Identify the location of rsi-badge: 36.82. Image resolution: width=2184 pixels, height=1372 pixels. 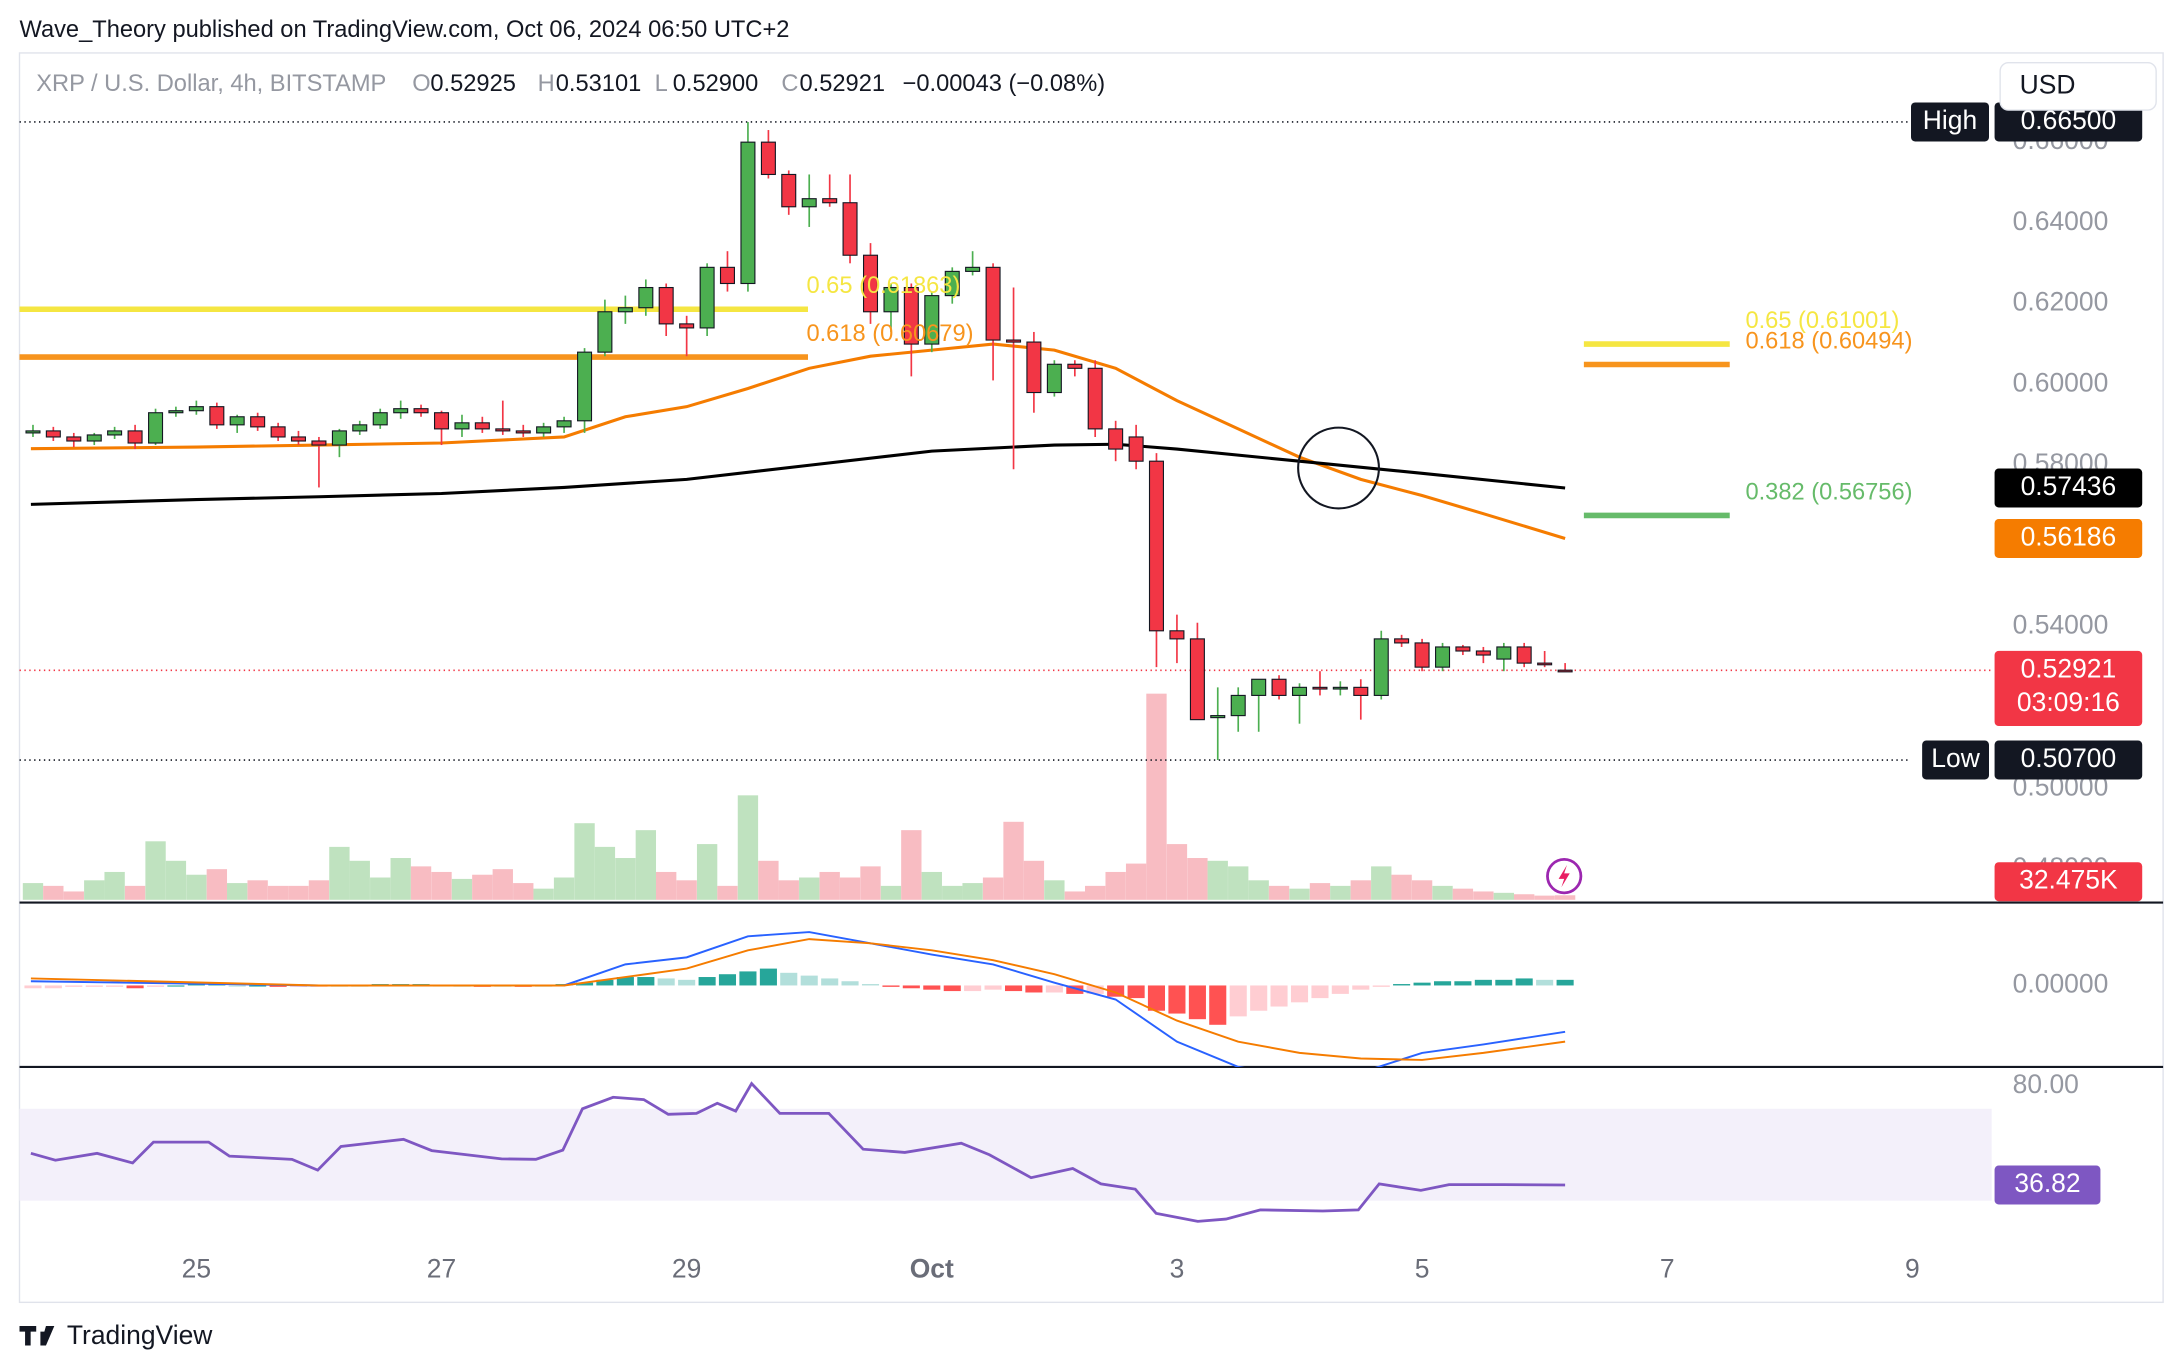
(2047, 1183).